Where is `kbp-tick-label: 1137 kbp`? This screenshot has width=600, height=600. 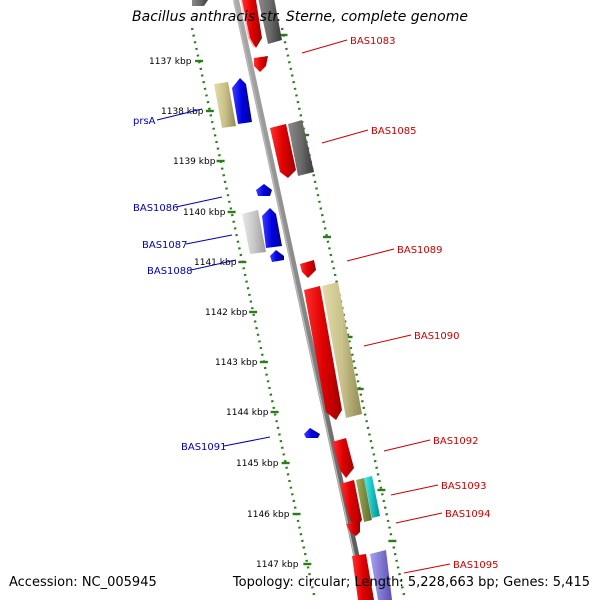 kbp-tick-label: 1137 kbp is located at coordinates (170, 62).